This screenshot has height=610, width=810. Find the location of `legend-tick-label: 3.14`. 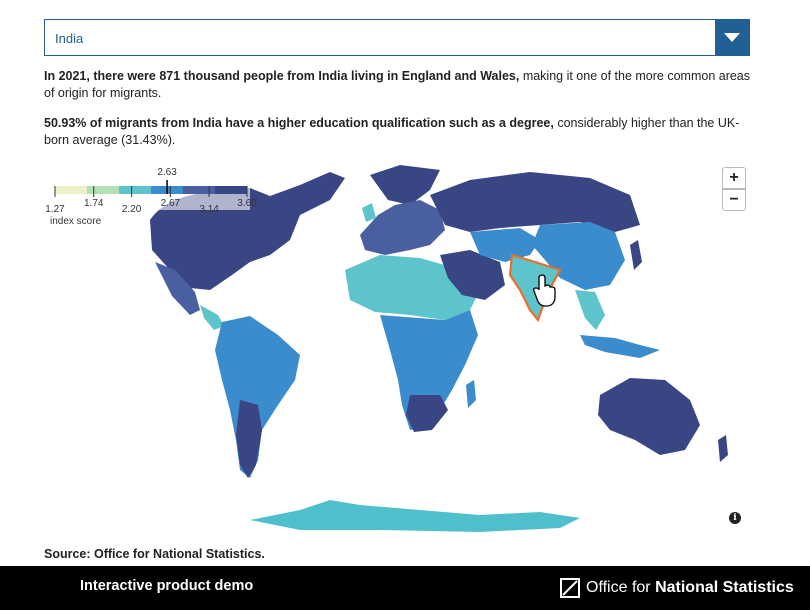

legend-tick-label: 3.14 is located at coordinates (209, 209).